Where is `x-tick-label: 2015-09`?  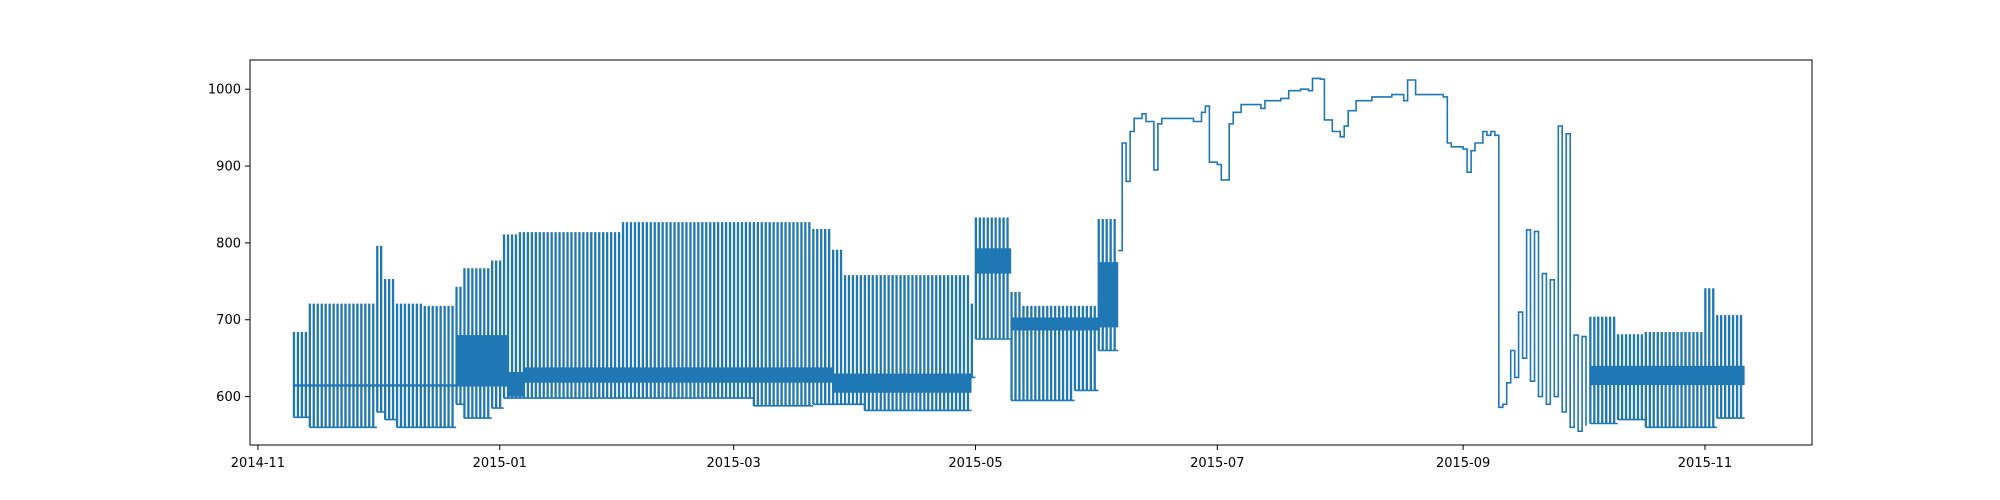 x-tick-label: 2015-09 is located at coordinates (1463, 463).